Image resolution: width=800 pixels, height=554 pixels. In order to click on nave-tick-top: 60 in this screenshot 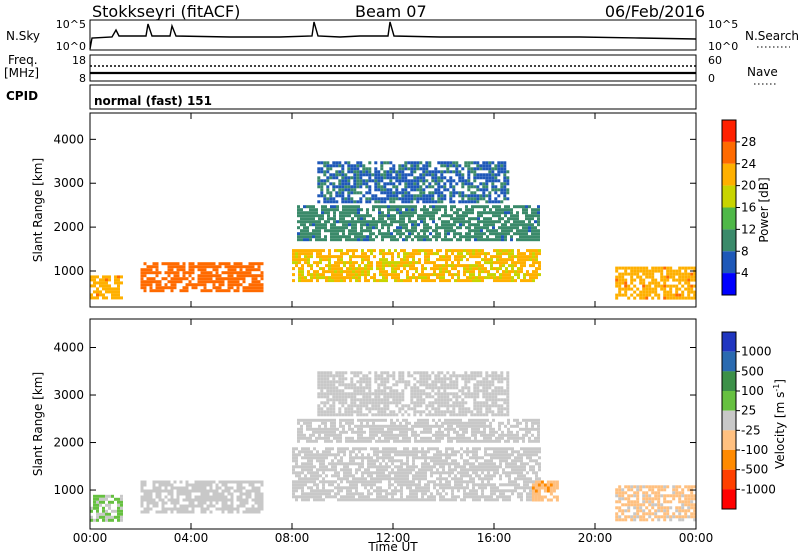, I will do `click(715, 60)`.